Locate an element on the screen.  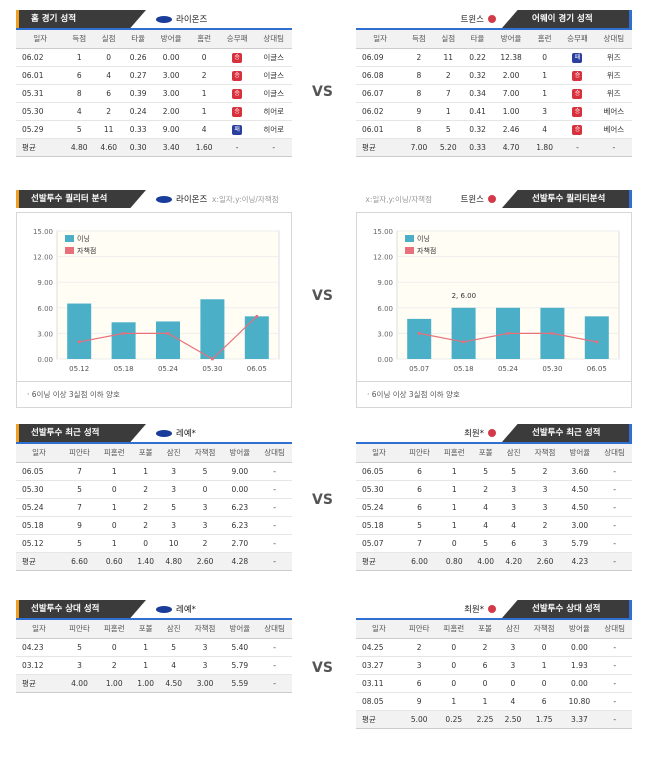
bar-inning is located at coordinates (419, 338).